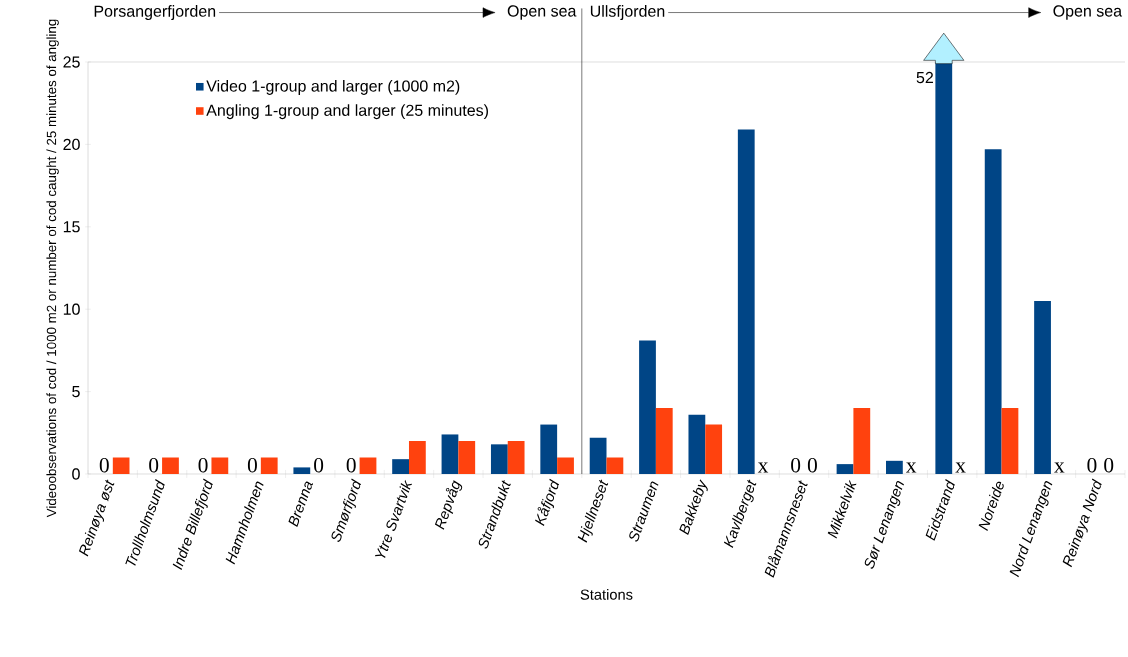 The image size is (1128, 657). I want to click on y-tick-label: 0, so click(76, 474).